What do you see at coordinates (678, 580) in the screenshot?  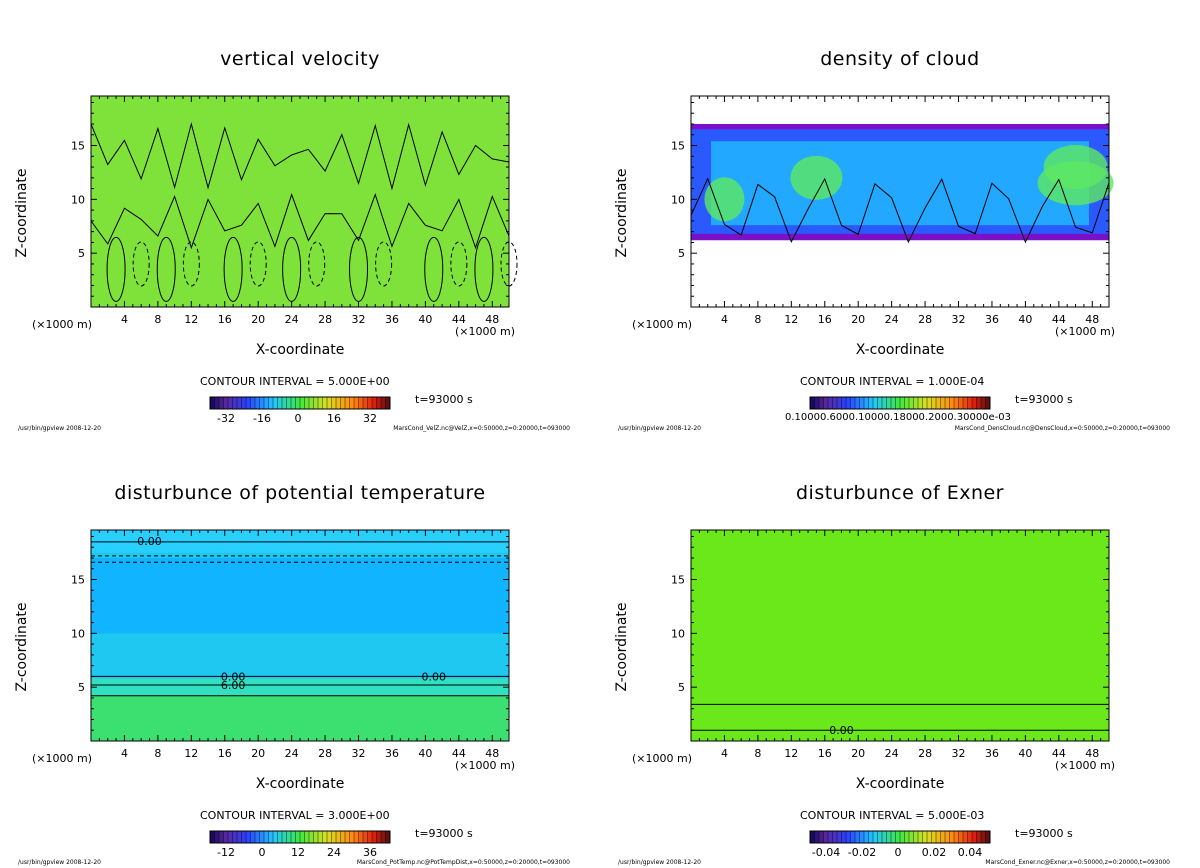 I see `y-tick-label: 15` at bounding box center [678, 580].